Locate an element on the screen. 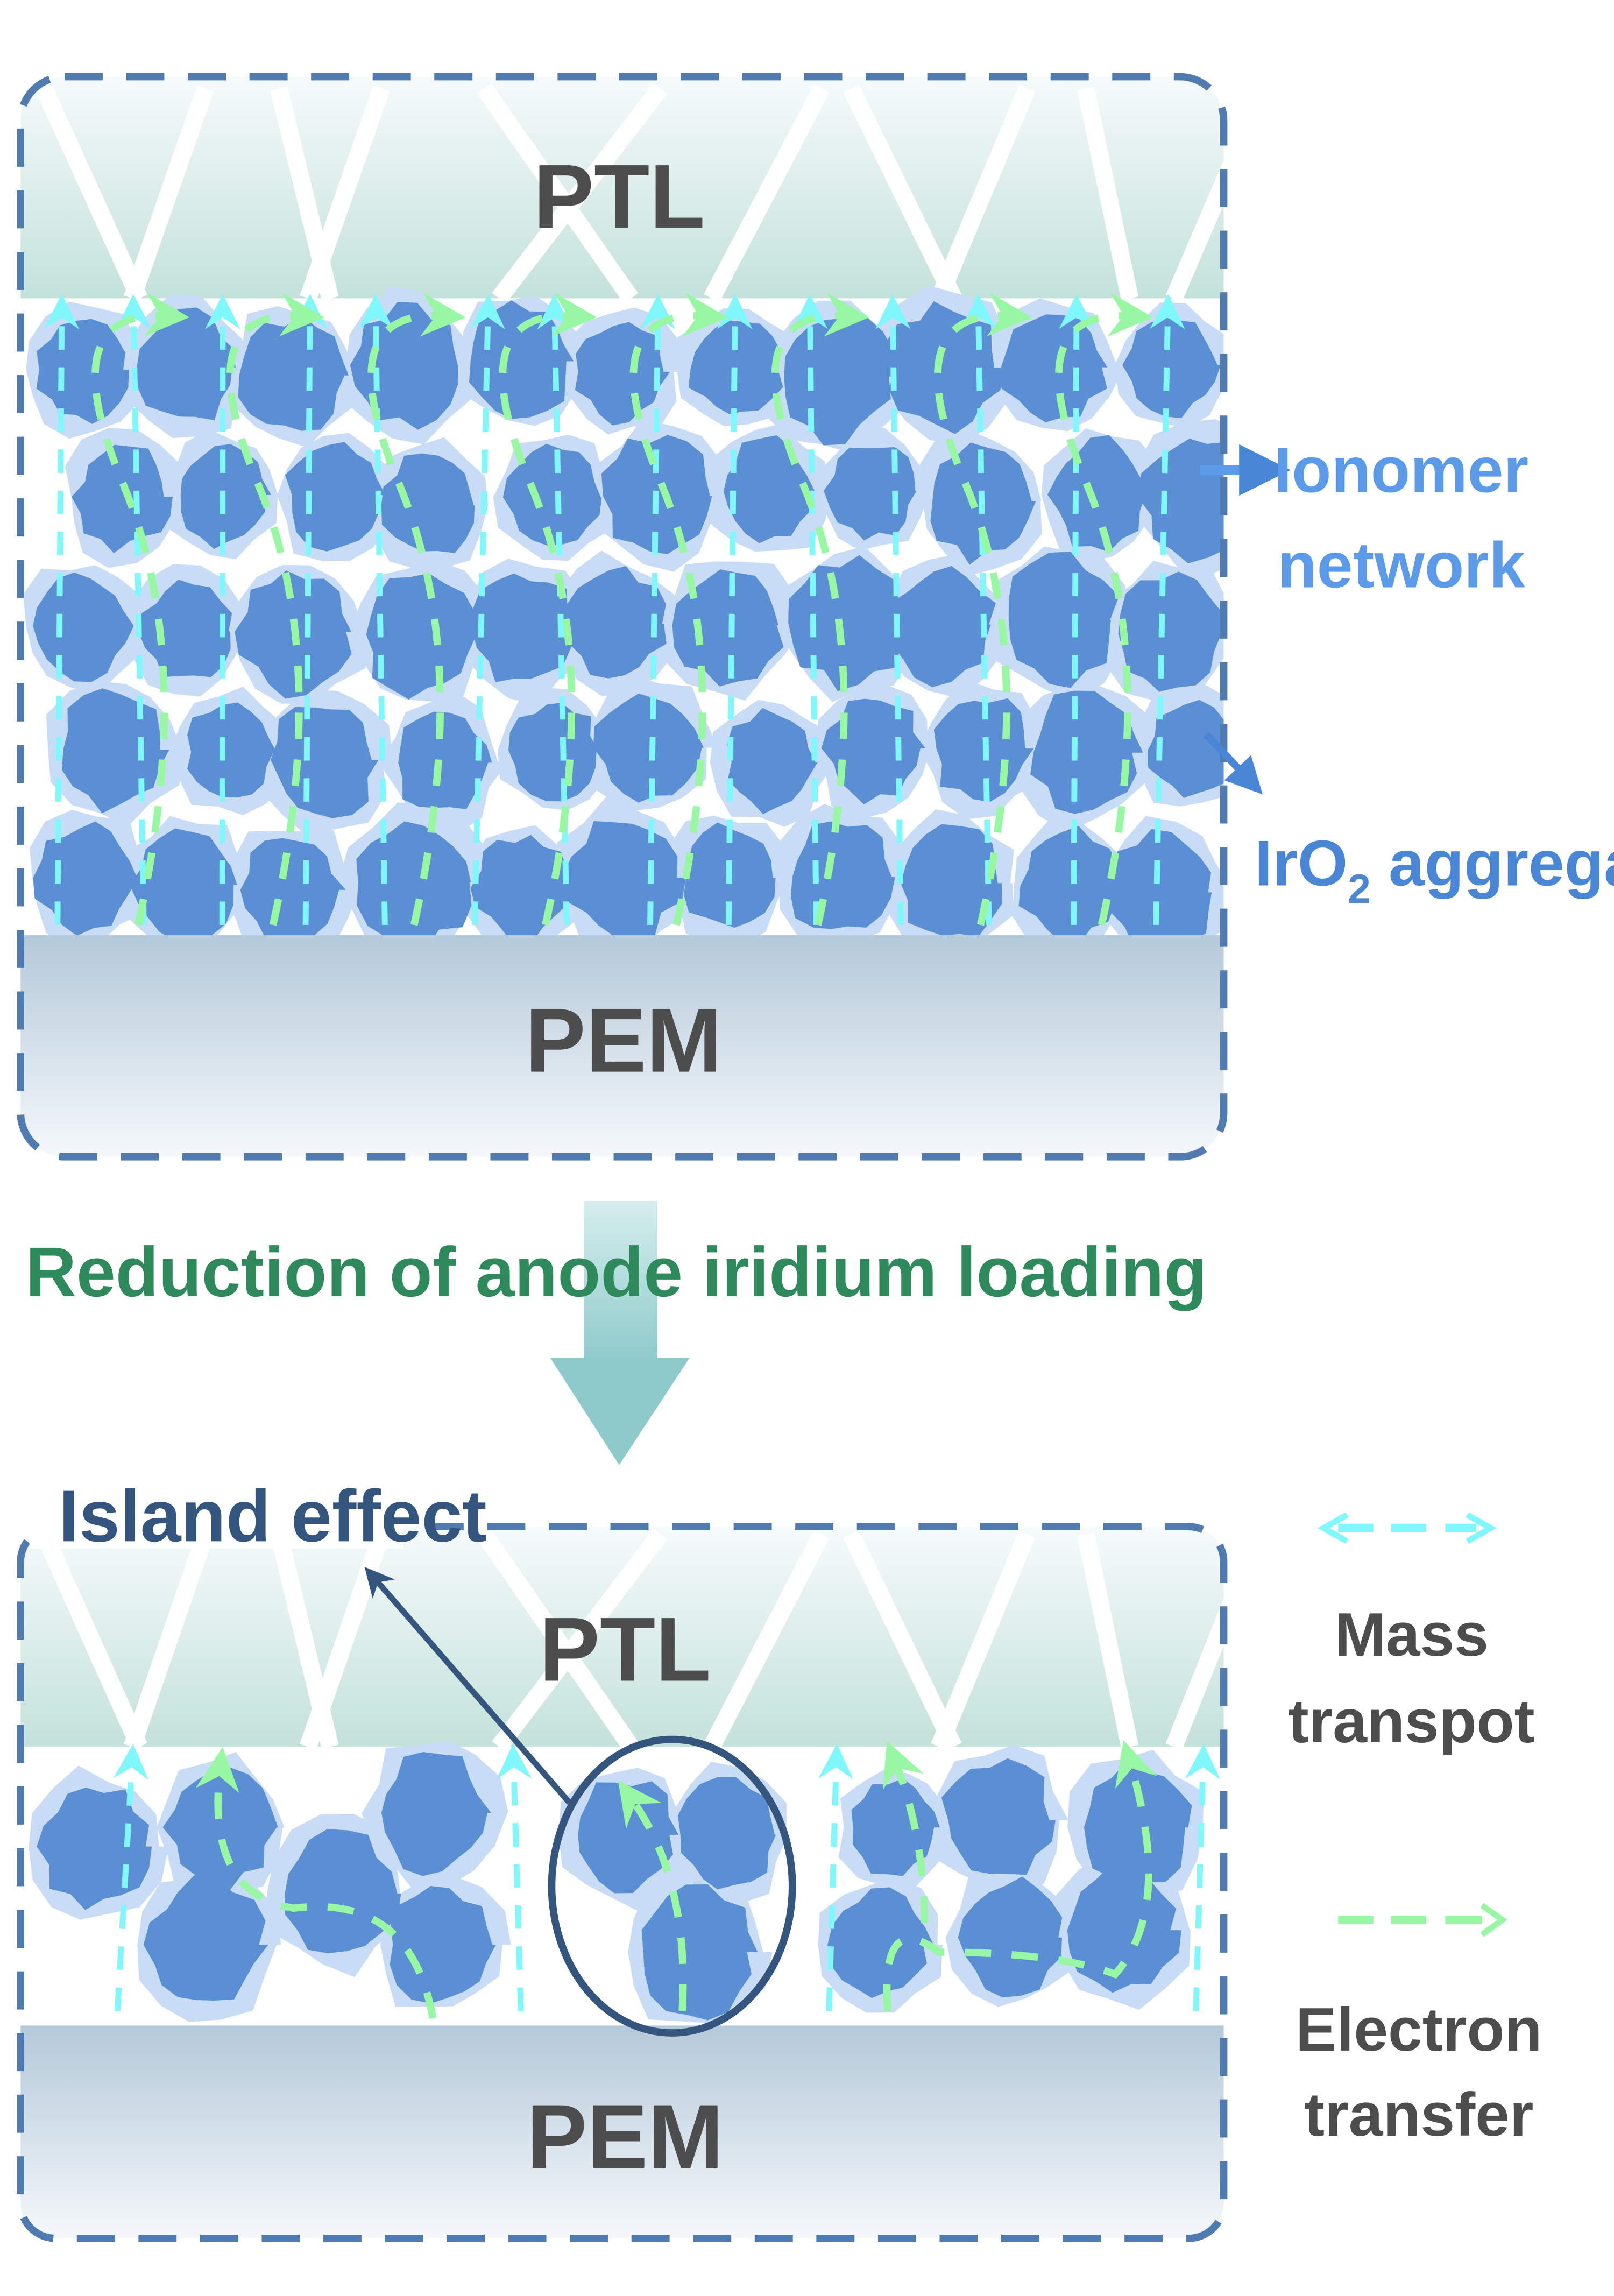  reduction-label: Reduction of anode iridium loading is located at coordinates (616, 1272).